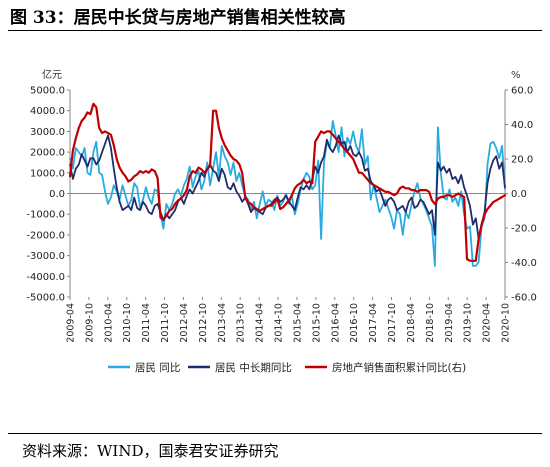  Describe the element at coordinates (157, 367) in the screenshot. I see `legend-label-1: 居民 同比` at that location.